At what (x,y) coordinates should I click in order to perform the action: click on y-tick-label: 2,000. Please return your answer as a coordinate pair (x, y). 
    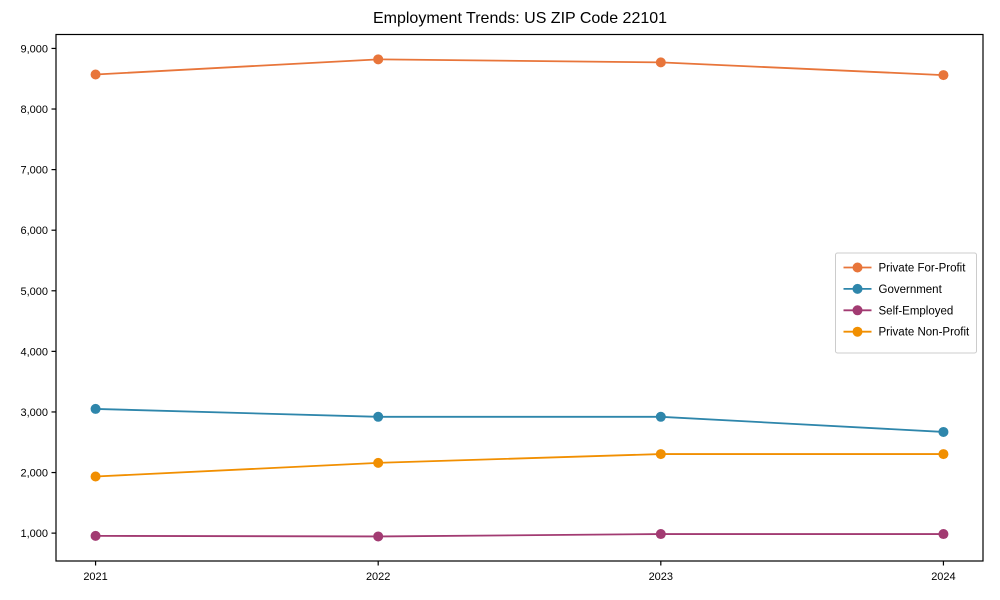
    Looking at the image, I should click on (34, 474).